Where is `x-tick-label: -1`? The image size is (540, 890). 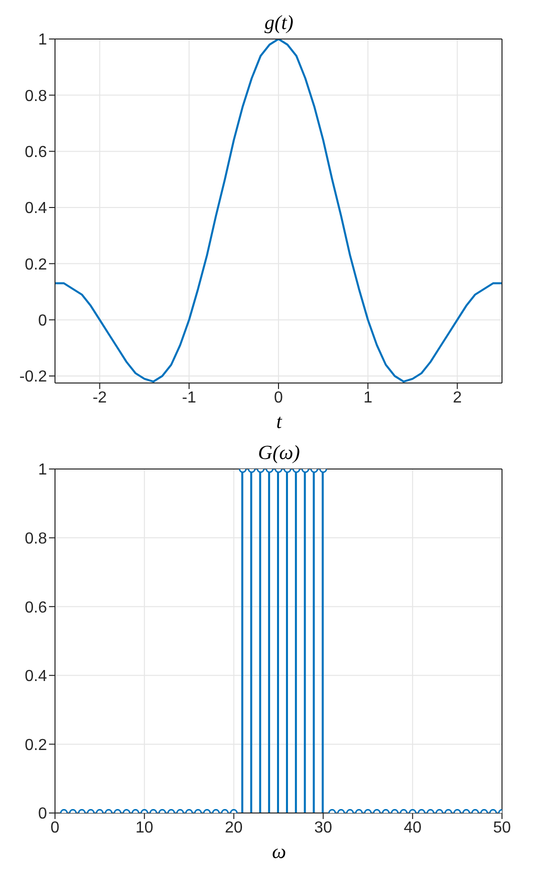
x-tick-label: -1 is located at coordinates (189, 397).